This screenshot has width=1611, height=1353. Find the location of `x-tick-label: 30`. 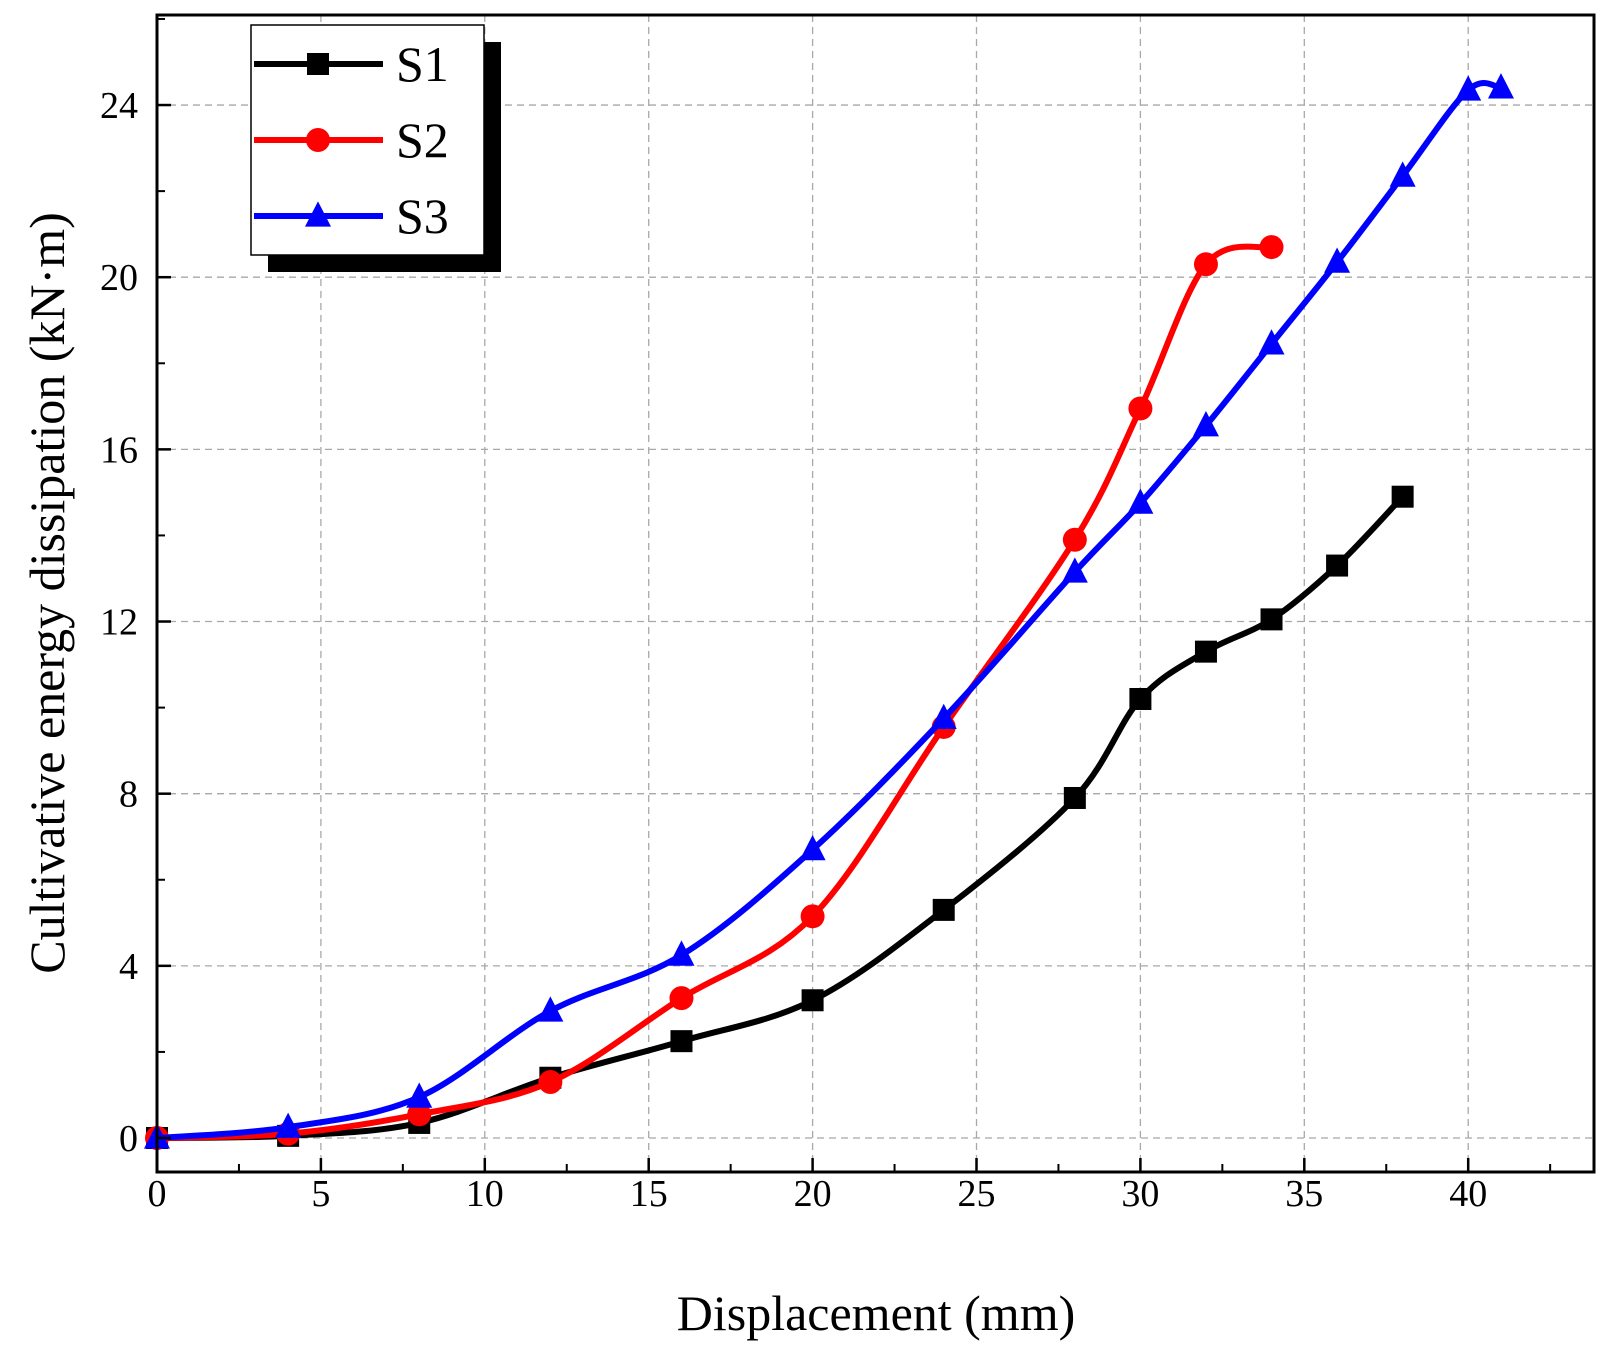

x-tick-label: 30 is located at coordinates (1140, 1194).